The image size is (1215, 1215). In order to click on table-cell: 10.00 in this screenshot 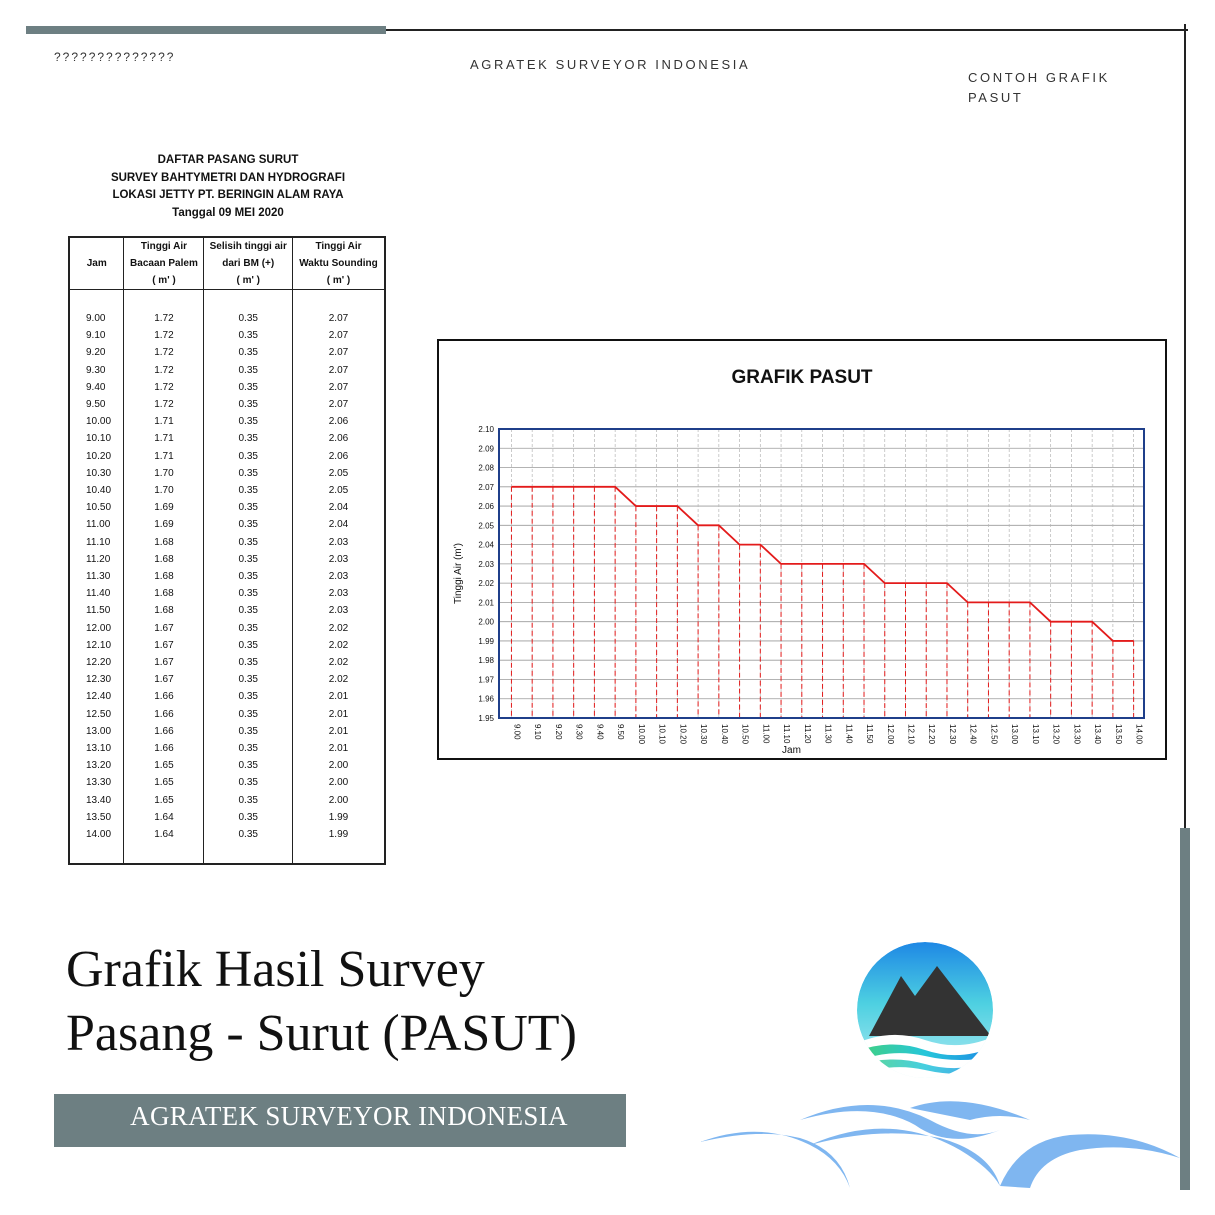, I will do `click(97, 422)`.